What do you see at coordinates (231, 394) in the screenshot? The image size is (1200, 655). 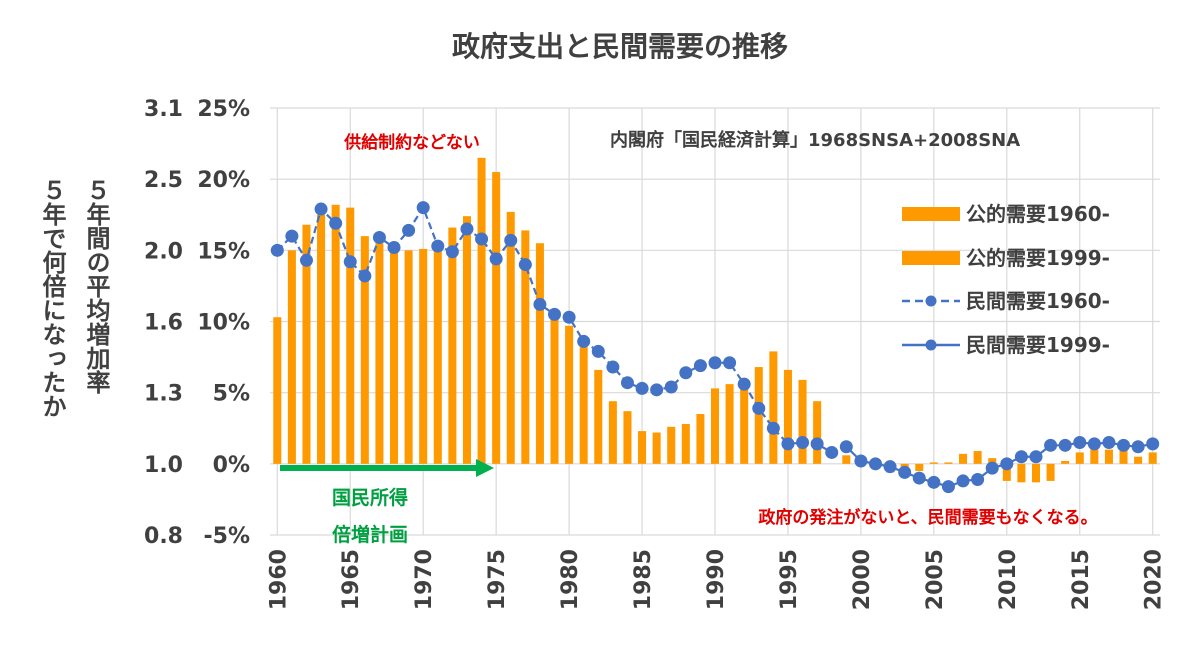 I see `y-tick-label-pct: 5%` at bounding box center [231, 394].